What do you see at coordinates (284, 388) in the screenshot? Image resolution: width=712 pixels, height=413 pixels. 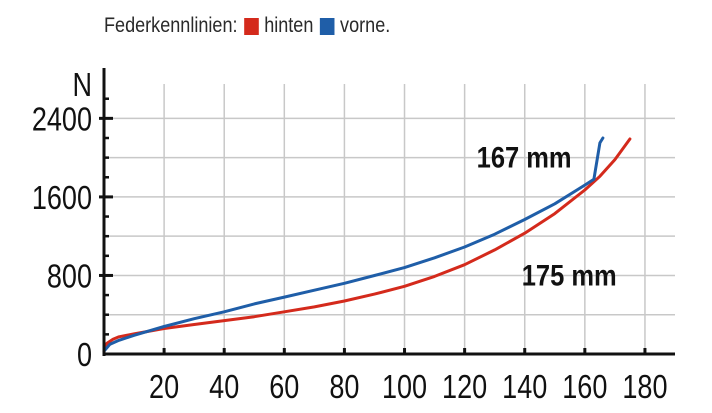 I see `x-tick-label: 60` at bounding box center [284, 388].